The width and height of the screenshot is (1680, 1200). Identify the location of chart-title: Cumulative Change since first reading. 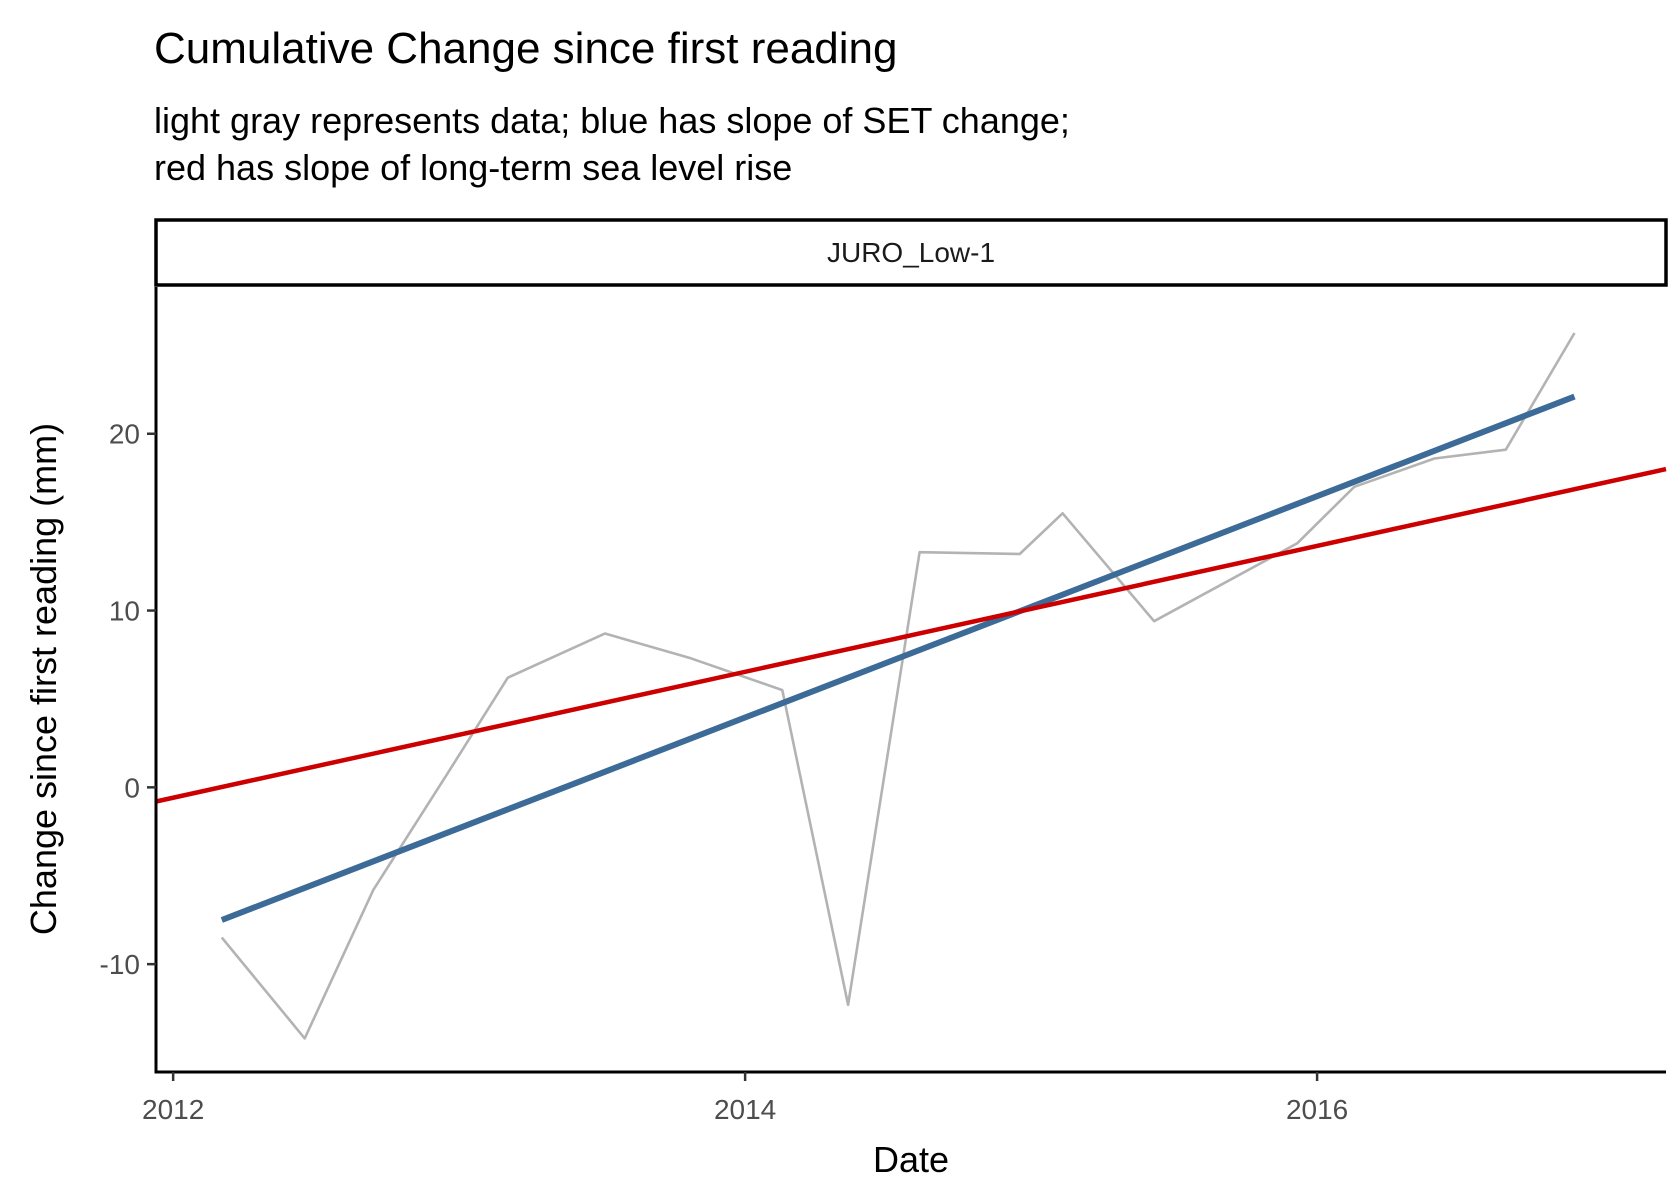
(526, 48).